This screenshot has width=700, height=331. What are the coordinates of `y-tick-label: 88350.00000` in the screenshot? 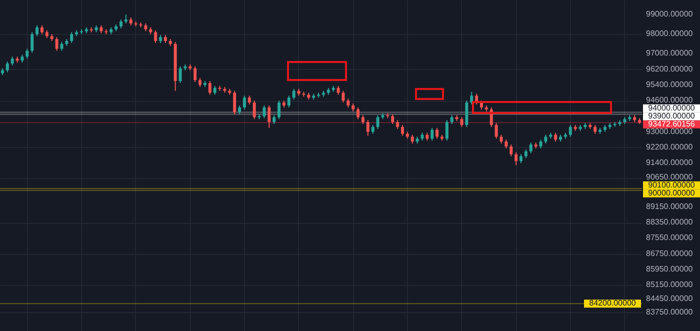 It's located at (670, 222).